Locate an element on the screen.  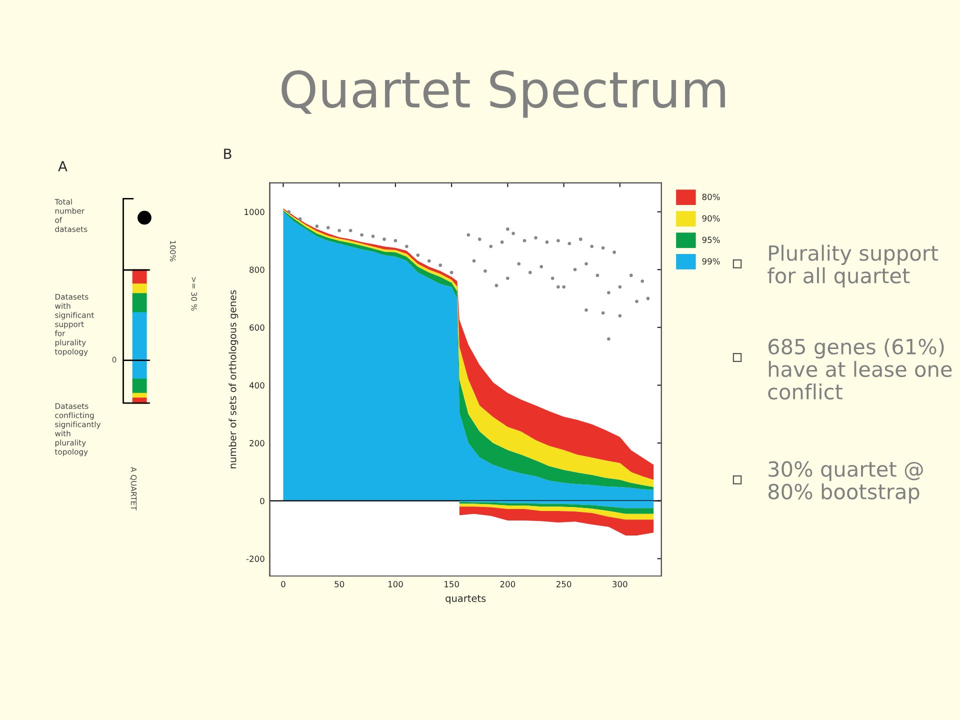
x-tick-label: 250 is located at coordinates (564, 584).